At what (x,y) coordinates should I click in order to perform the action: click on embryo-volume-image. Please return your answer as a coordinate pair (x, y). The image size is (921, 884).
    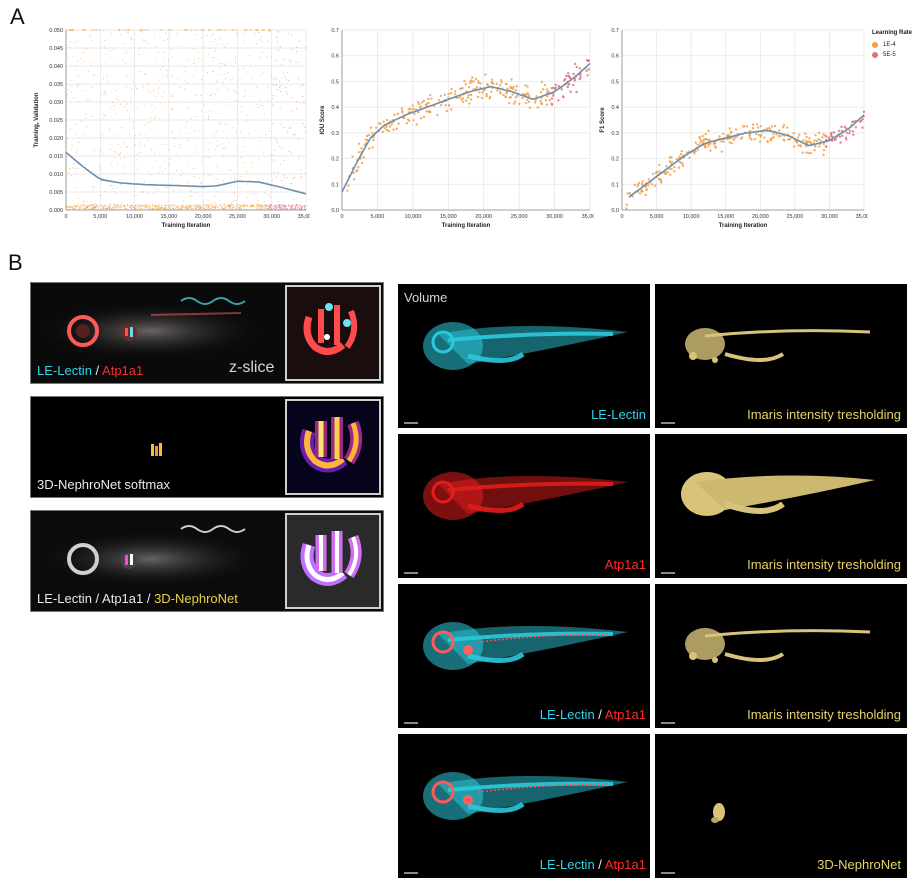
    Looking at the image, I should click on (525, 646).